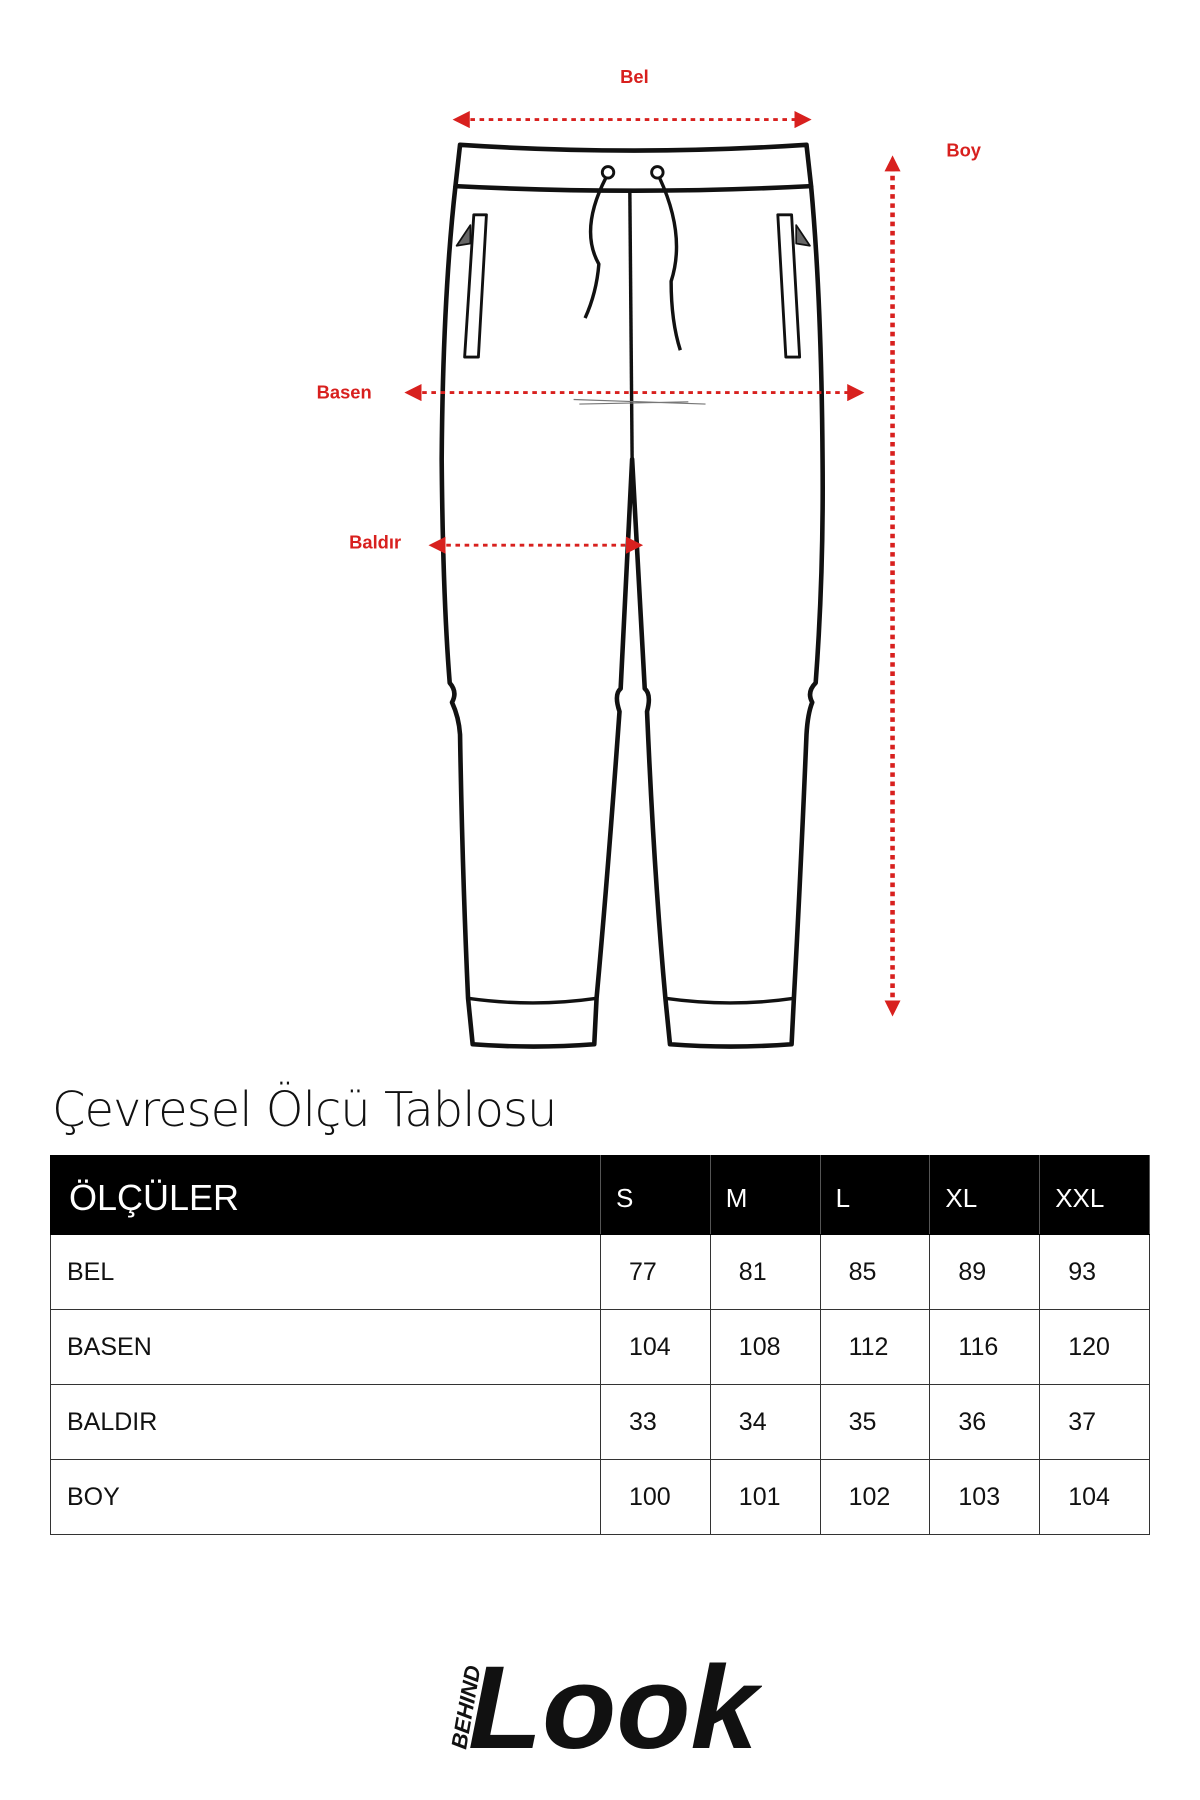  What do you see at coordinates (1094, 1347) in the screenshot?
I see `cell: 120` at bounding box center [1094, 1347].